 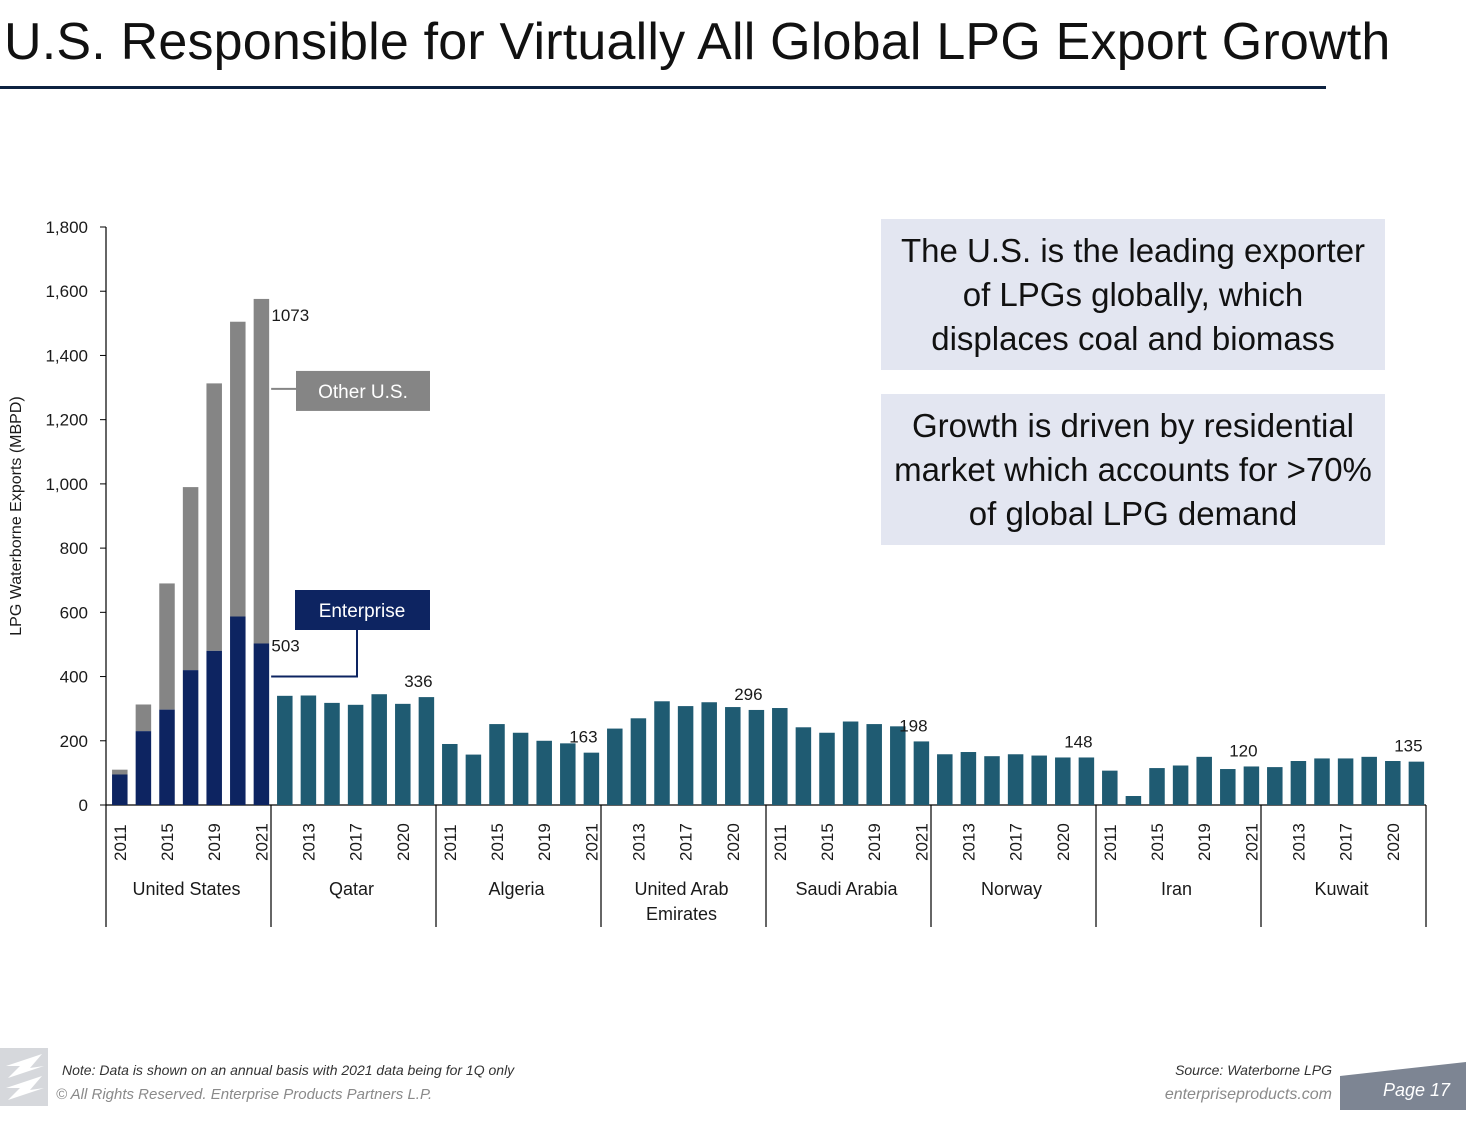 What do you see at coordinates (351, 889) in the screenshot?
I see `group-label: Qatar` at bounding box center [351, 889].